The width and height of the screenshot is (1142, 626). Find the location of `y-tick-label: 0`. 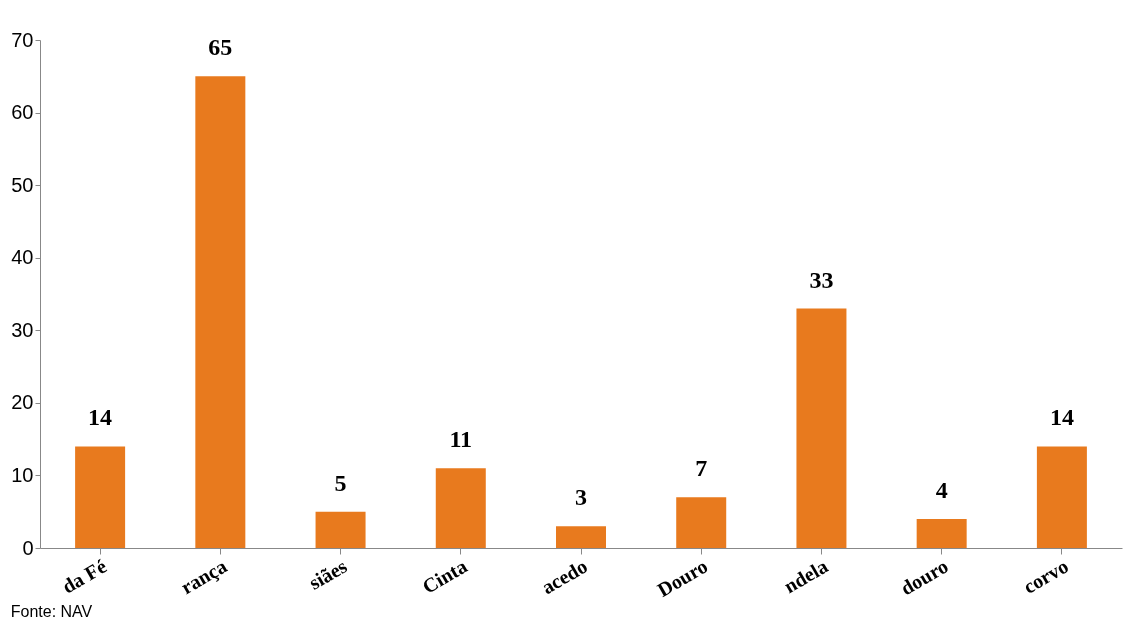

y-tick-label: 0 is located at coordinates (28, 547).